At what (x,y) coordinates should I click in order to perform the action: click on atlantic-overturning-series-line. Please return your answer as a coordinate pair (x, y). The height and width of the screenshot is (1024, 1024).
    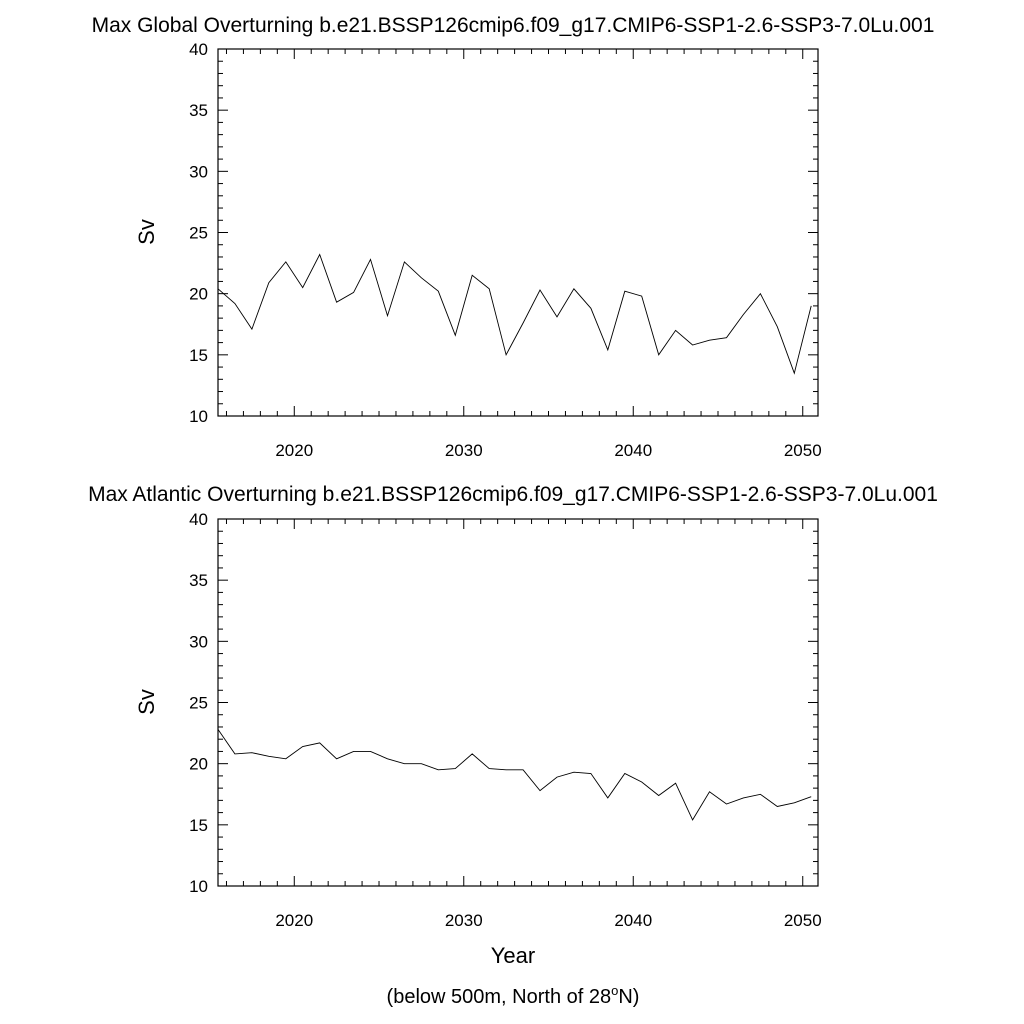
    Looking at the image, I should click on (514, 775).